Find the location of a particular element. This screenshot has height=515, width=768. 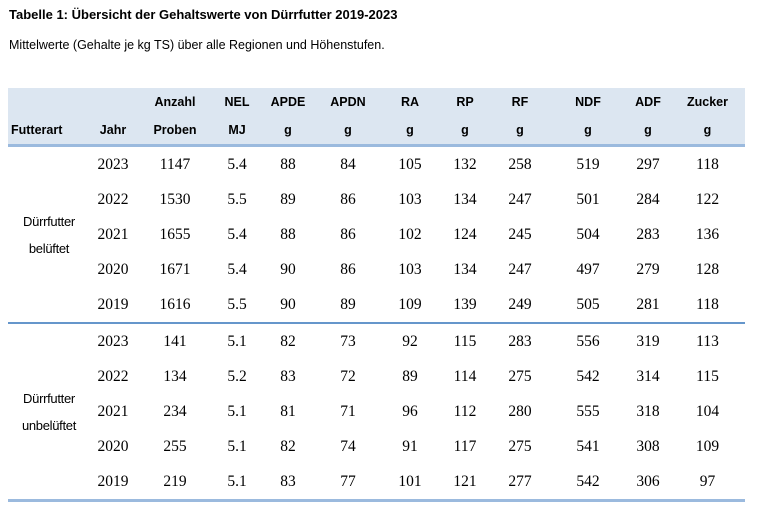

cell-proben: 134 is located at coordinates (175, 376).